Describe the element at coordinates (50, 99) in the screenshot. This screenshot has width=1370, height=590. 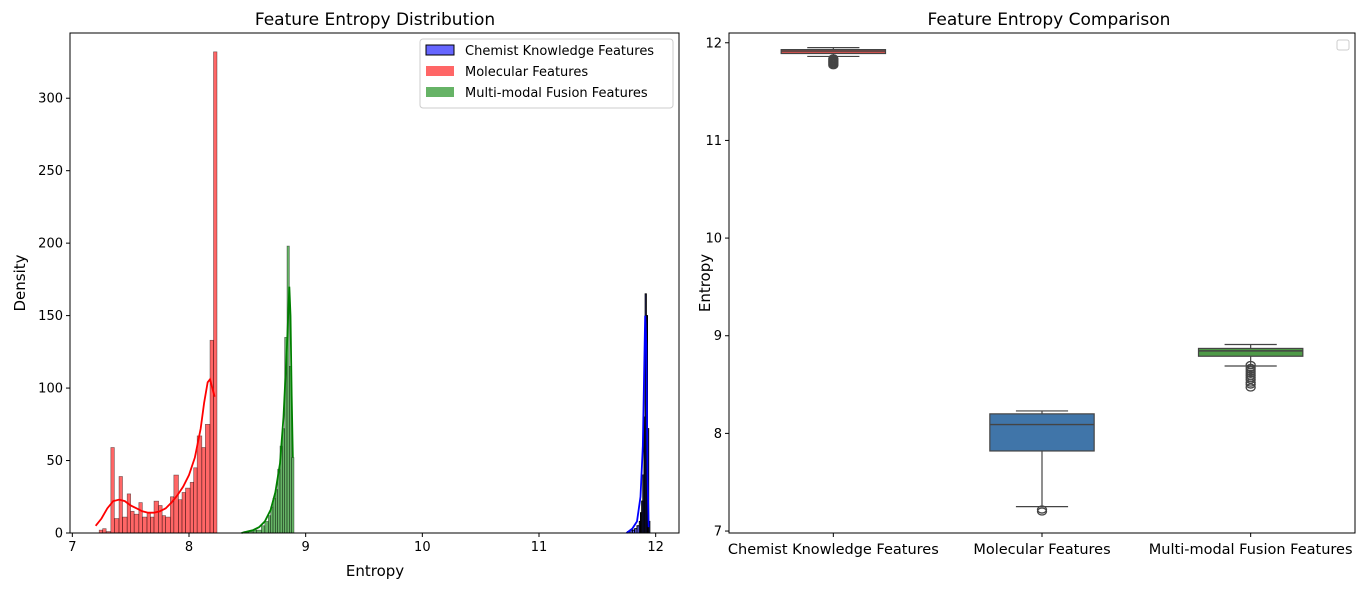
I see `y-tick-label: 300` at that location.